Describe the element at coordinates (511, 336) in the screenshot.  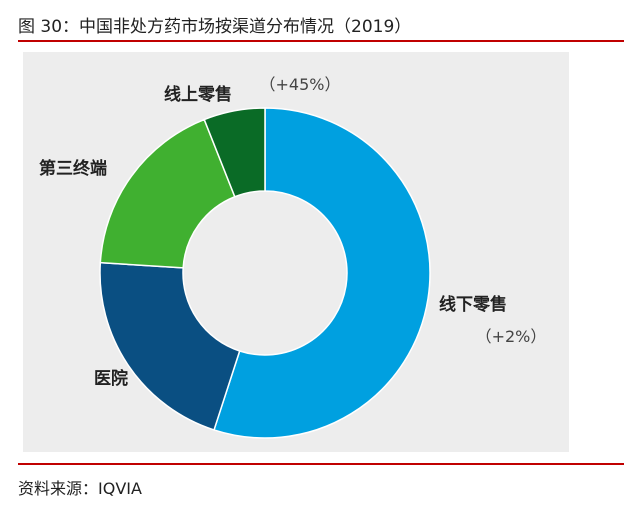
I see `growth-annotation-1: （+2%）` at that location.